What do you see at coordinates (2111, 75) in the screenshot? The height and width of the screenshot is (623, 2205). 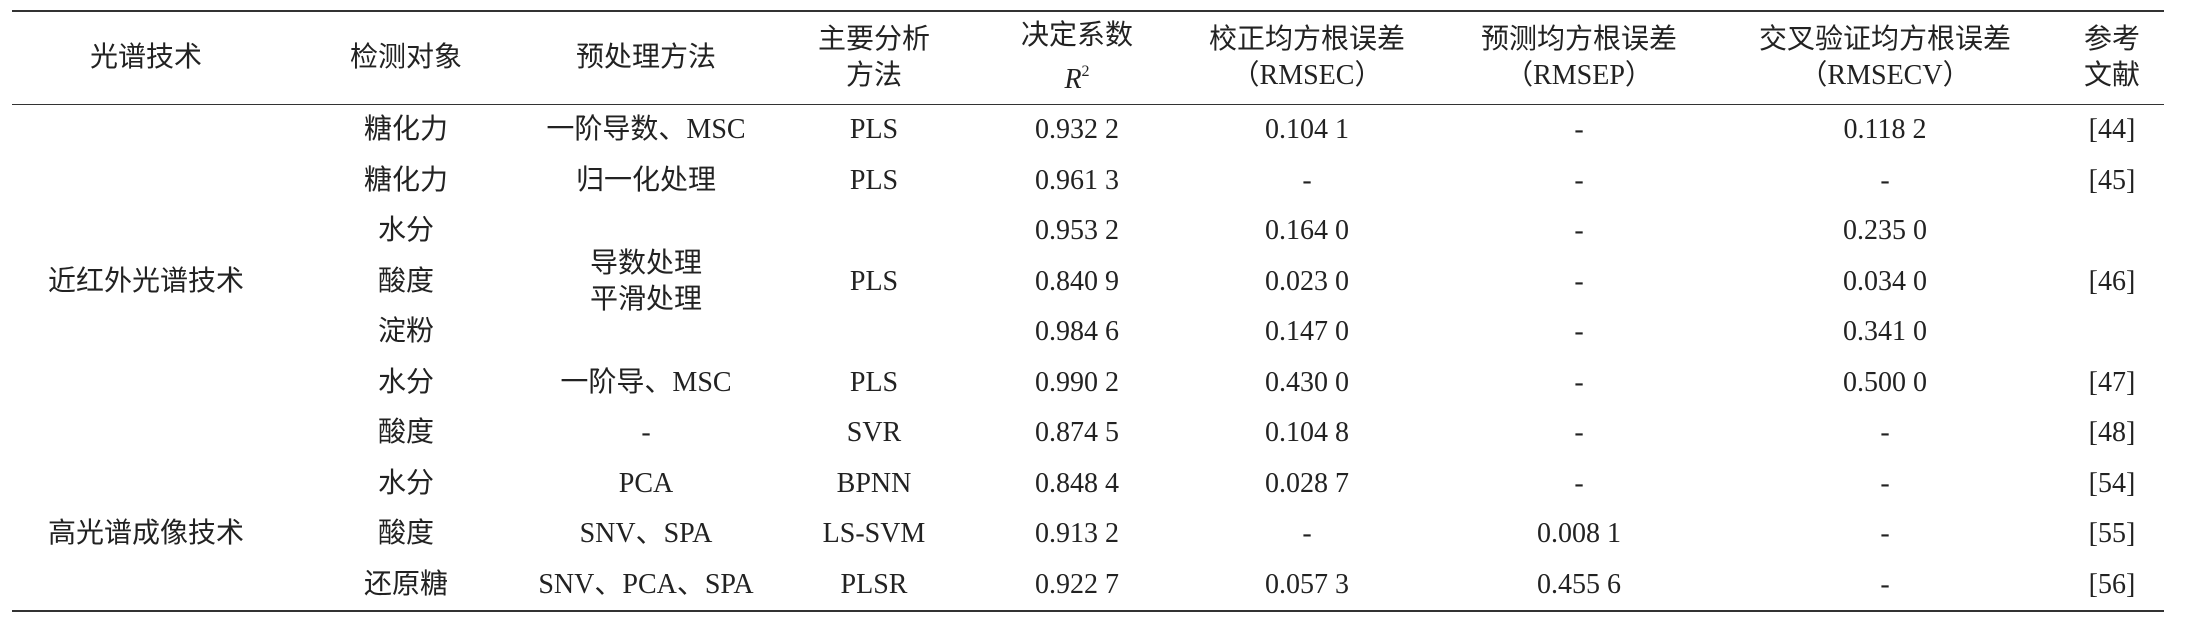 I see `header-line: 文献` at bounding box center [2111, 75].